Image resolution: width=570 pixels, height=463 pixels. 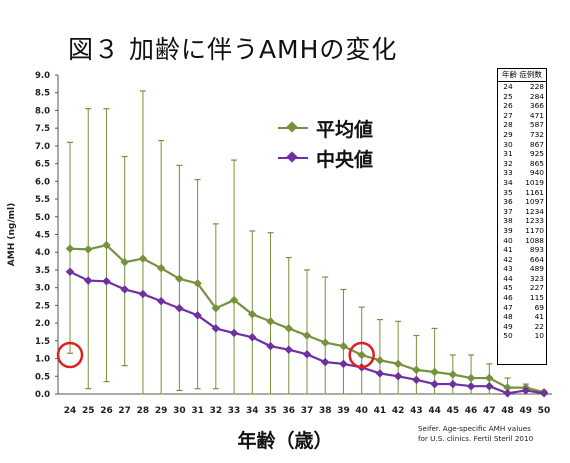 What do you see at coordinates (307, 411) in the screenshot?
I see `x-tick-label: 37` at bounding box center [307, 411].